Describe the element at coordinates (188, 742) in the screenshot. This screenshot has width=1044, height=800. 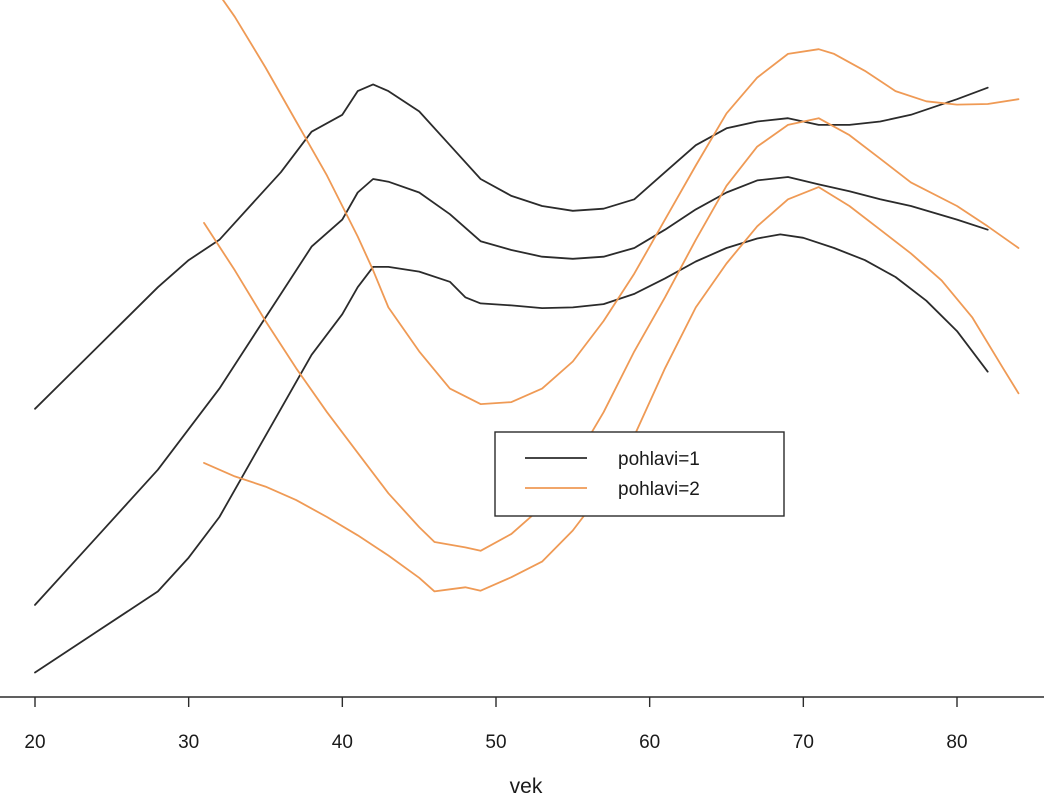
I see `x-tick-label-30: 30` at that location.